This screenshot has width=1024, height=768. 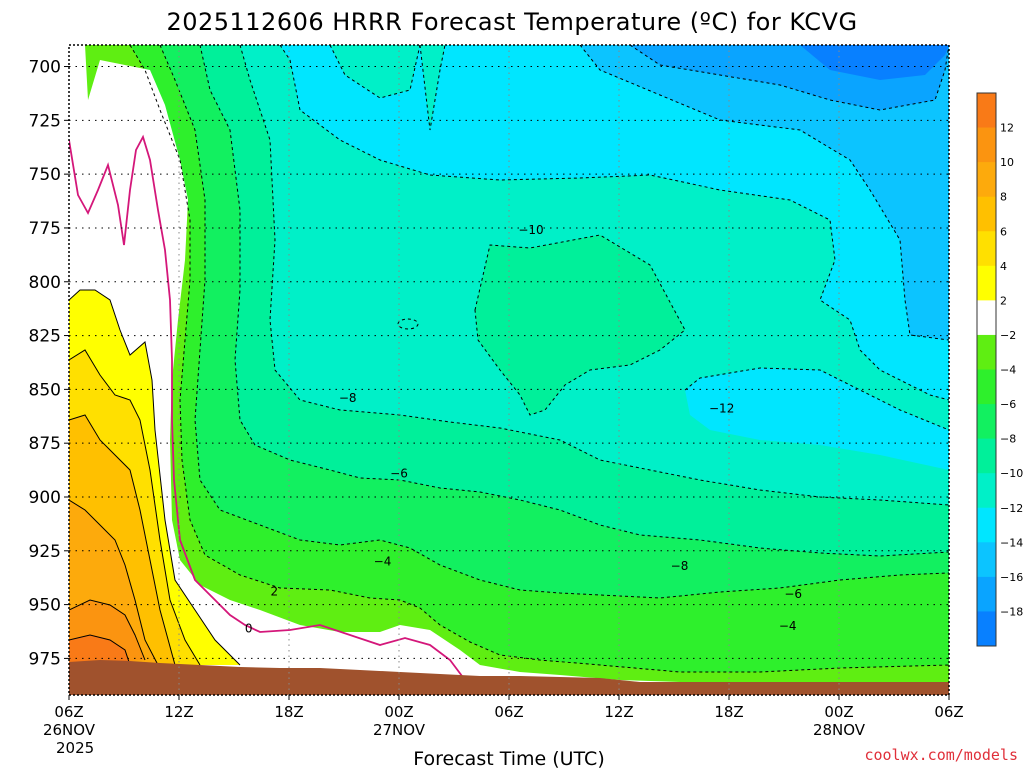 What do you see at coordinates (249, 628) in the screenshot?
I see `contour-label: 0` at bounding box center [249, 628].